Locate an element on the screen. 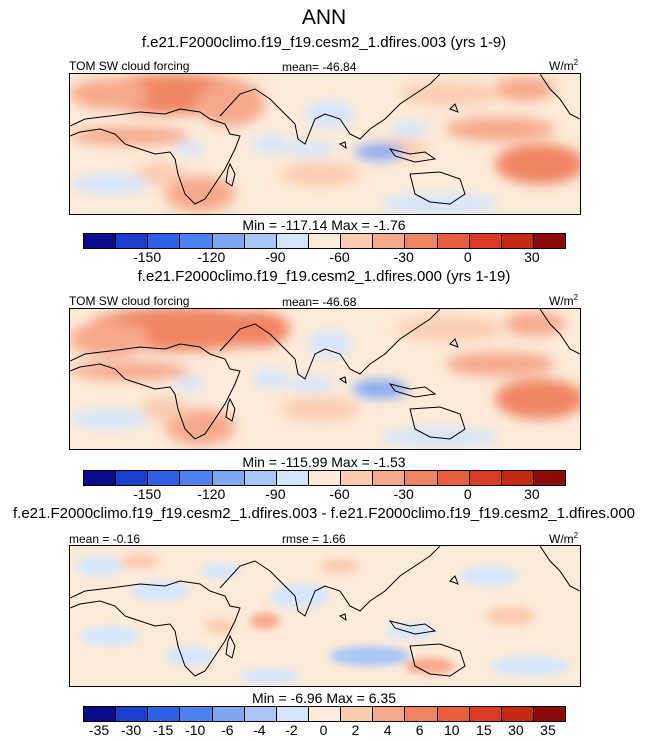  panel-3-min-max: Min = -6.96 Max = 6.35 is located at coordinates (324, 698).